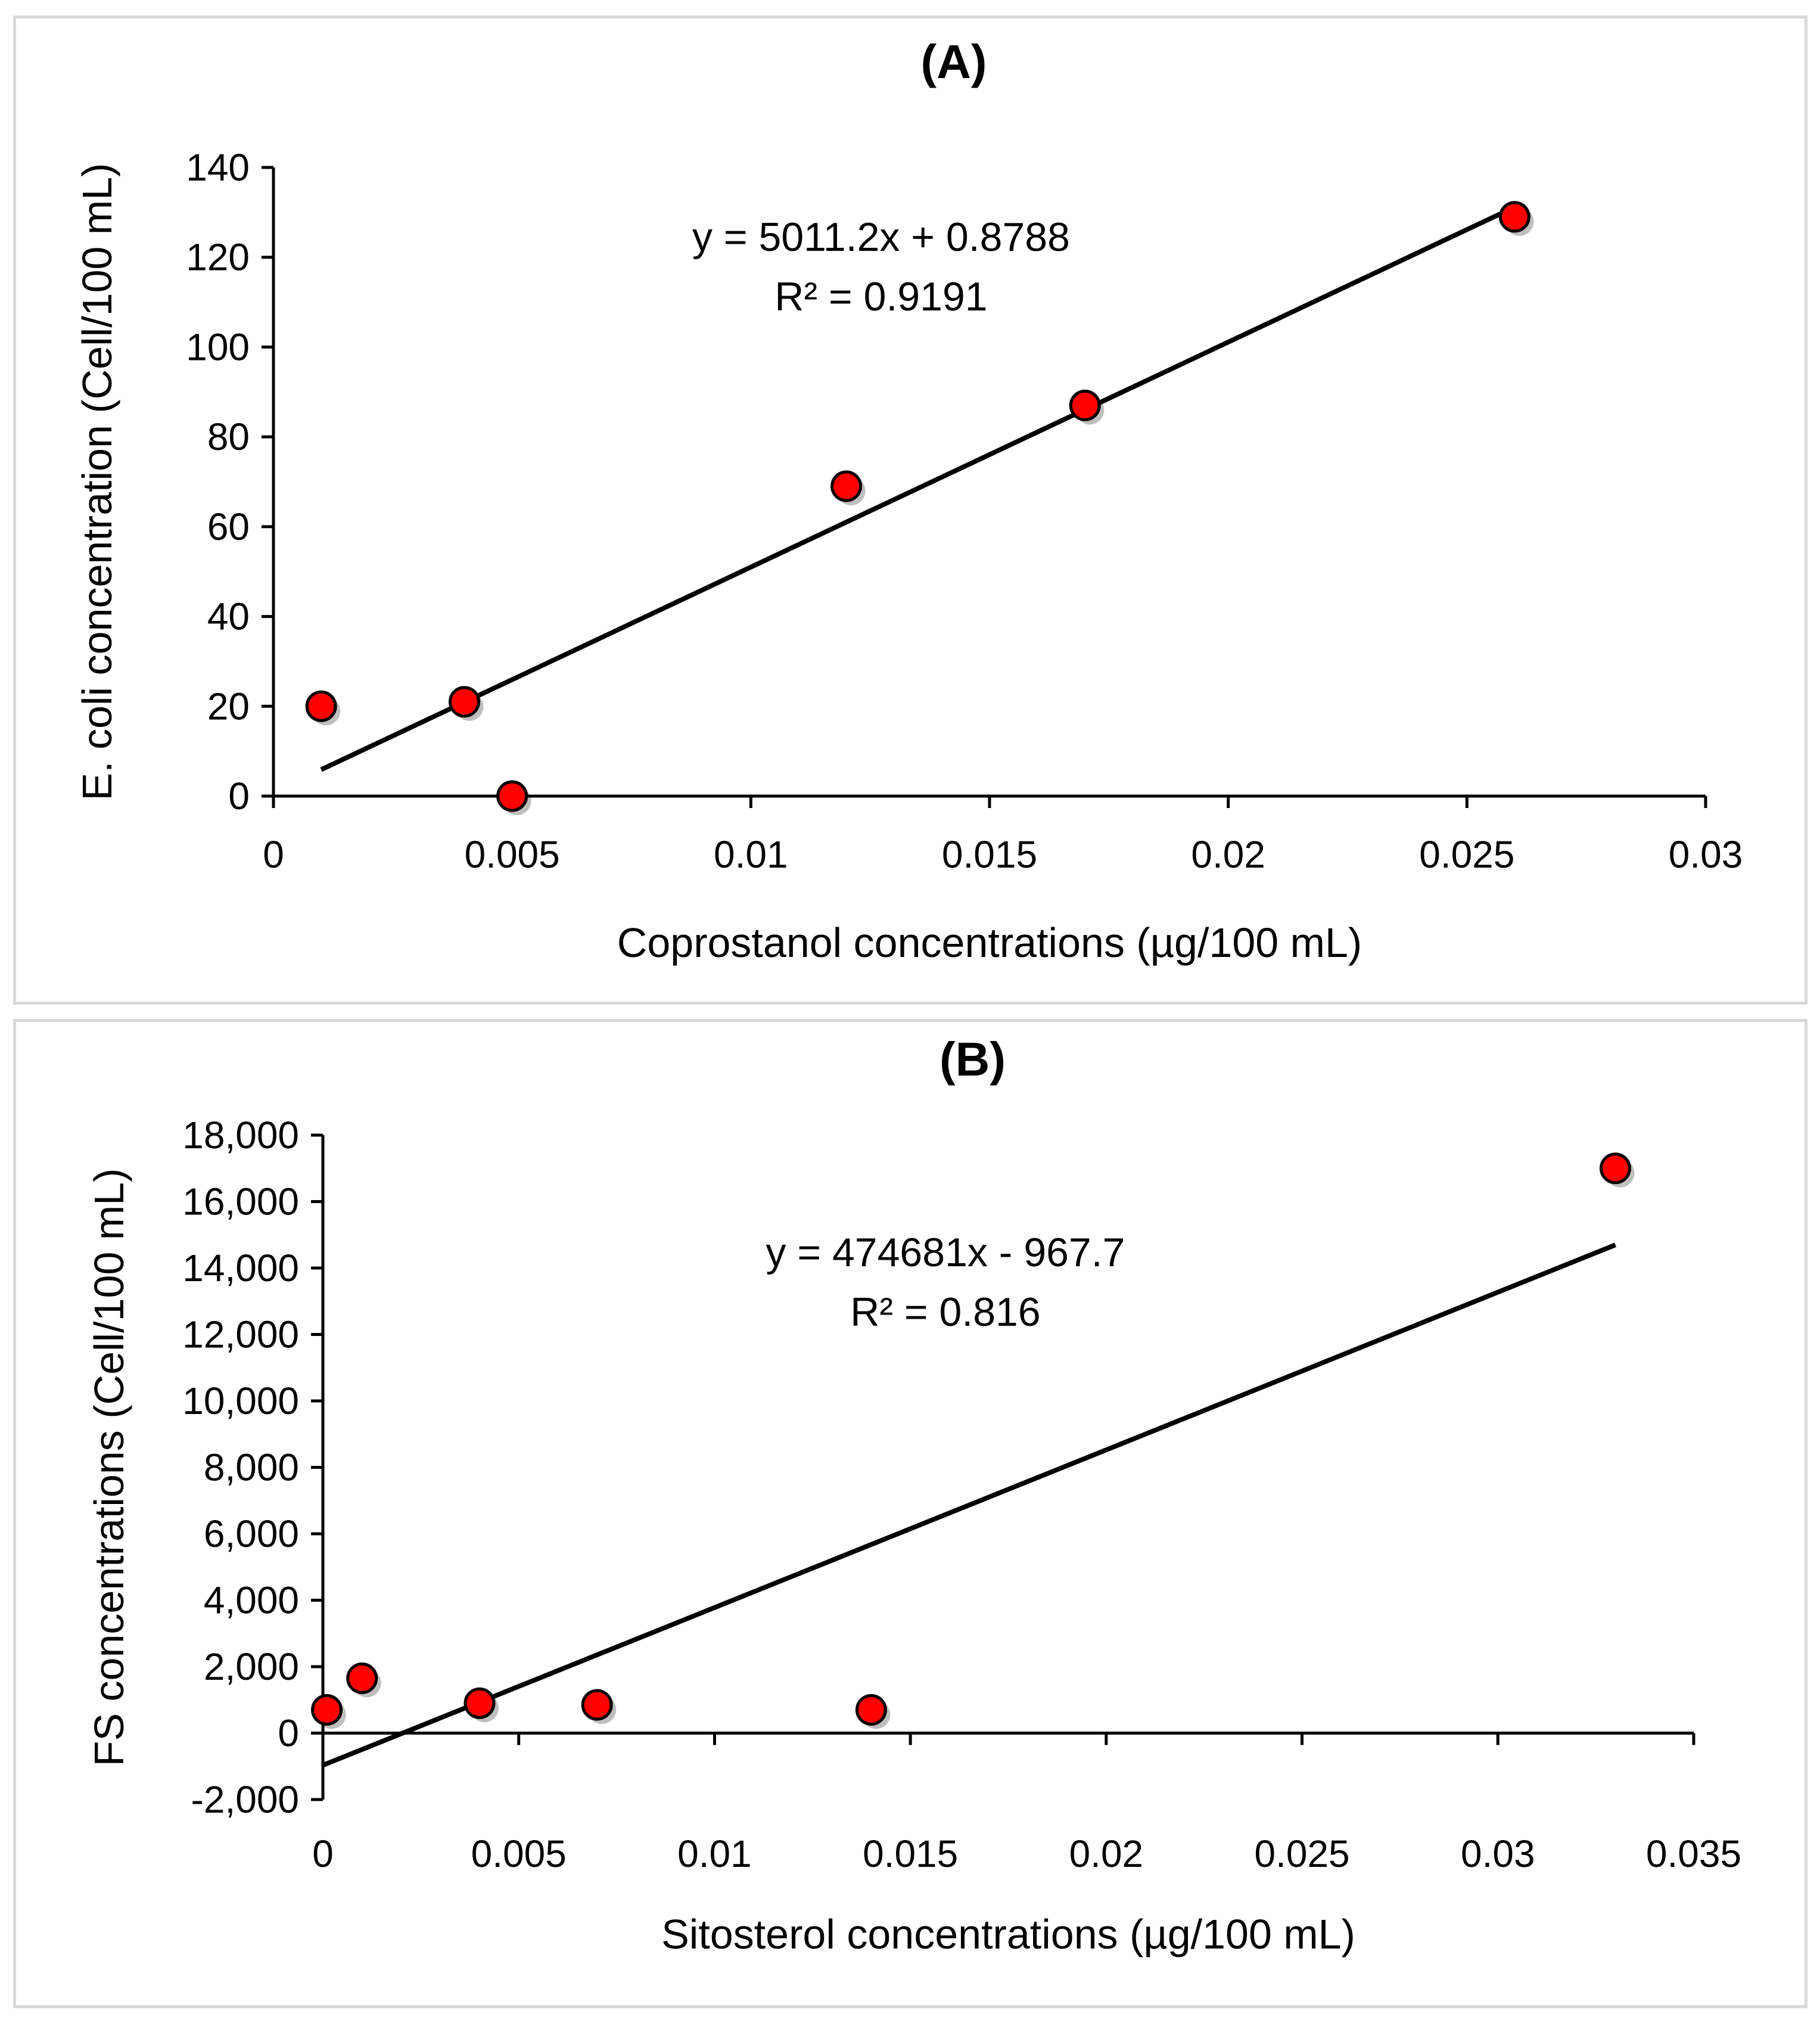 This screenshot has height=2023, width=1820. Describe the element at coordinates (240, 1135) in the screenshot. I see `y-tick-label: 18,000` at that location.